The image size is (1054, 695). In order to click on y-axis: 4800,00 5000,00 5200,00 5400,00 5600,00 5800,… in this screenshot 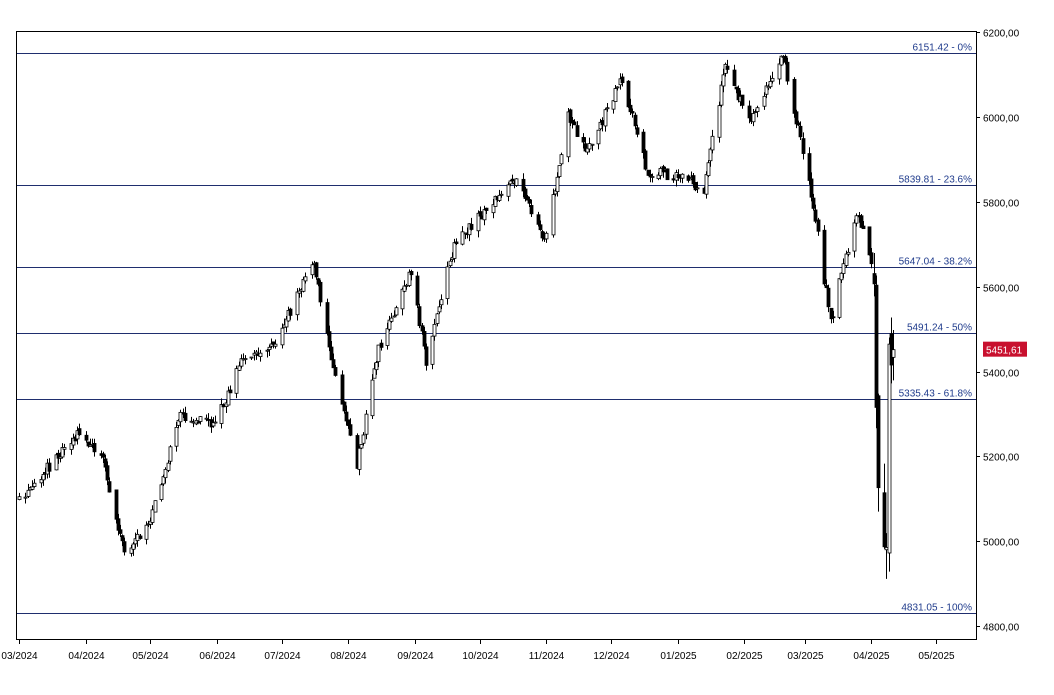, I will do `click(998, 331)`.